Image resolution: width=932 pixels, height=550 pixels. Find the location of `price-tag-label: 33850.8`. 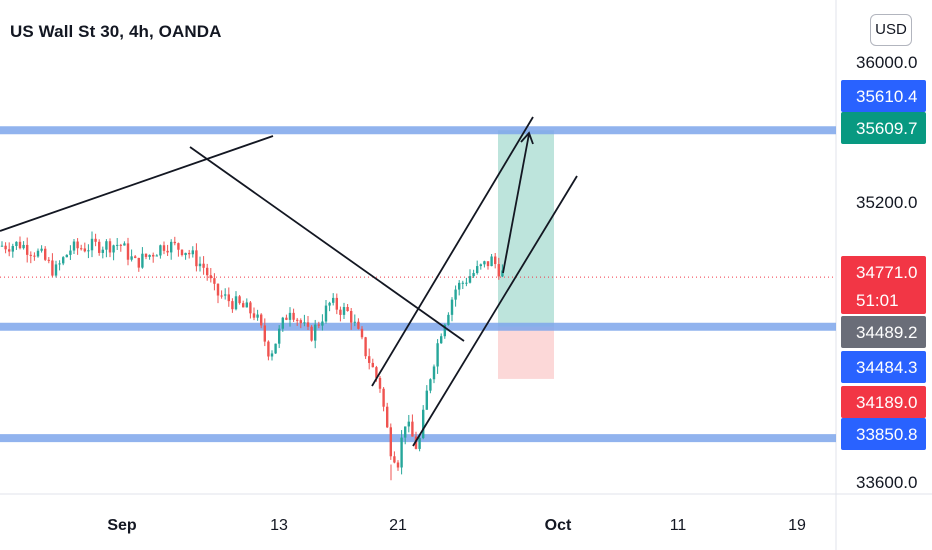

price-tag-label: 33850.8 is located at coordinates (886, 434).